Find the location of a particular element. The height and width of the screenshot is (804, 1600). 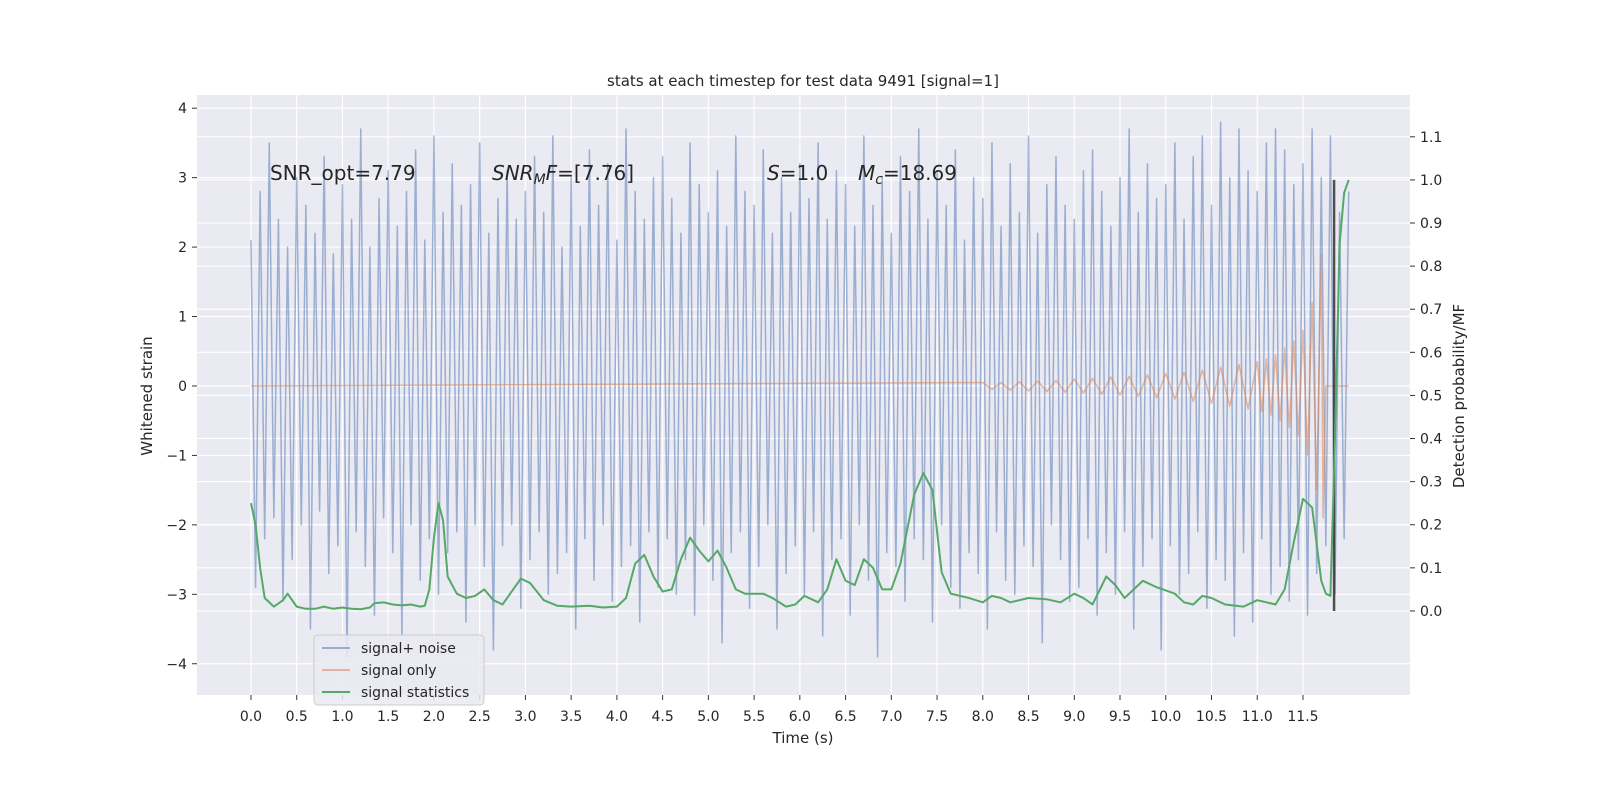

x-tick-label: 7.5 is located at coordinates (937, 717).